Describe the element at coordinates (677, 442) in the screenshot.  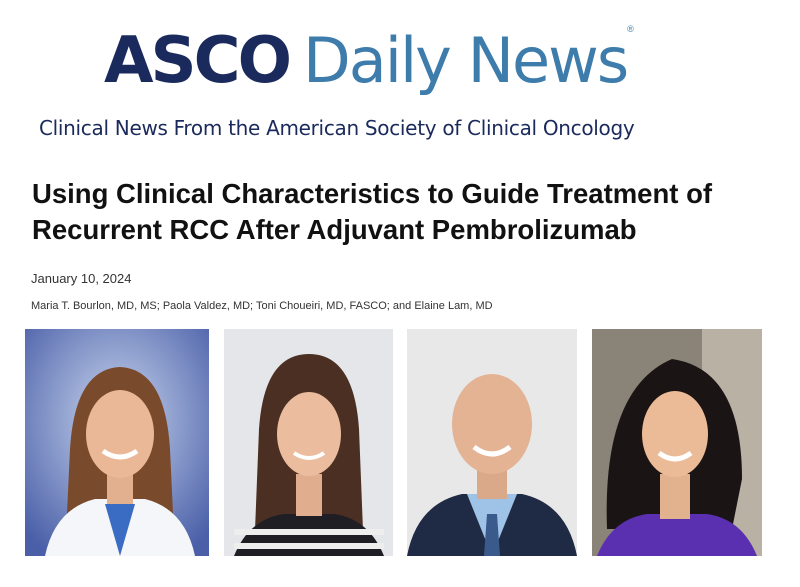
I see `author-photo-lam` at that location.